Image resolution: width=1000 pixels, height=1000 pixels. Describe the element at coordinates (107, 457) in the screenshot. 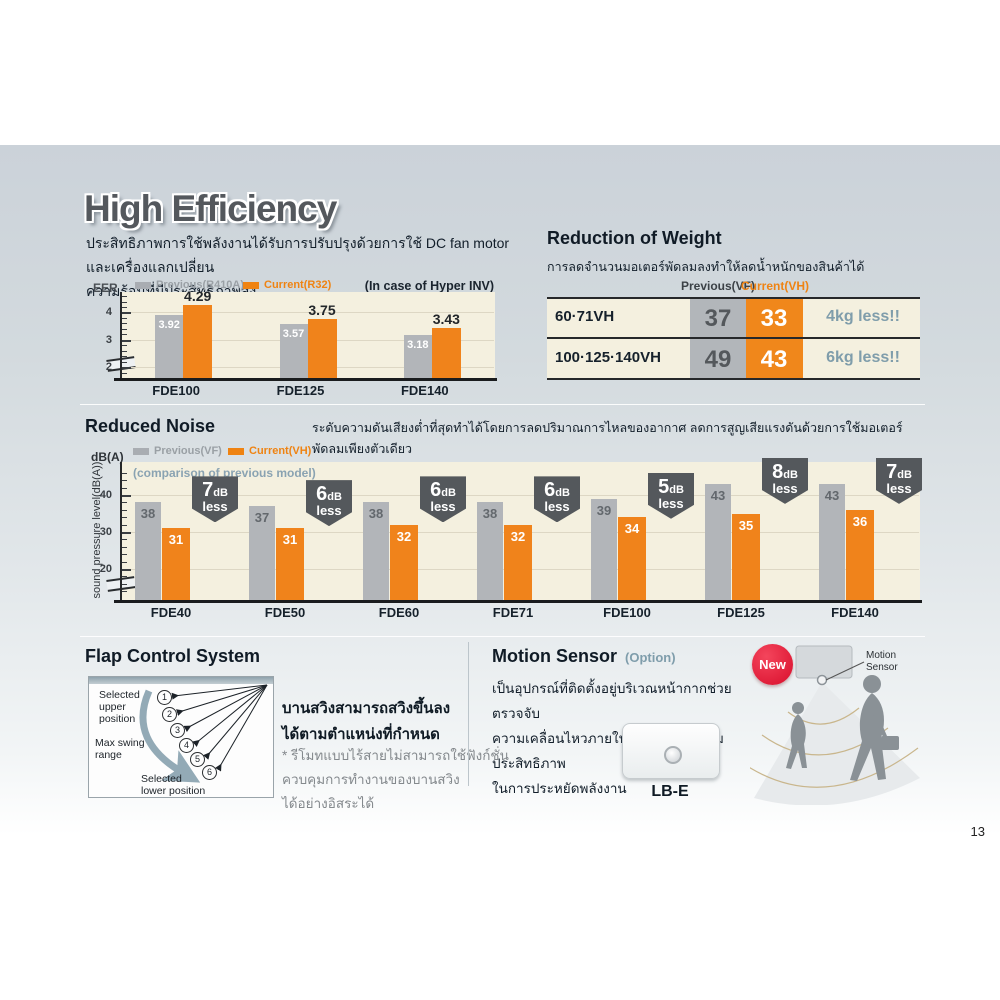

I see `noise-axis-unit: dB(A)` at that location.